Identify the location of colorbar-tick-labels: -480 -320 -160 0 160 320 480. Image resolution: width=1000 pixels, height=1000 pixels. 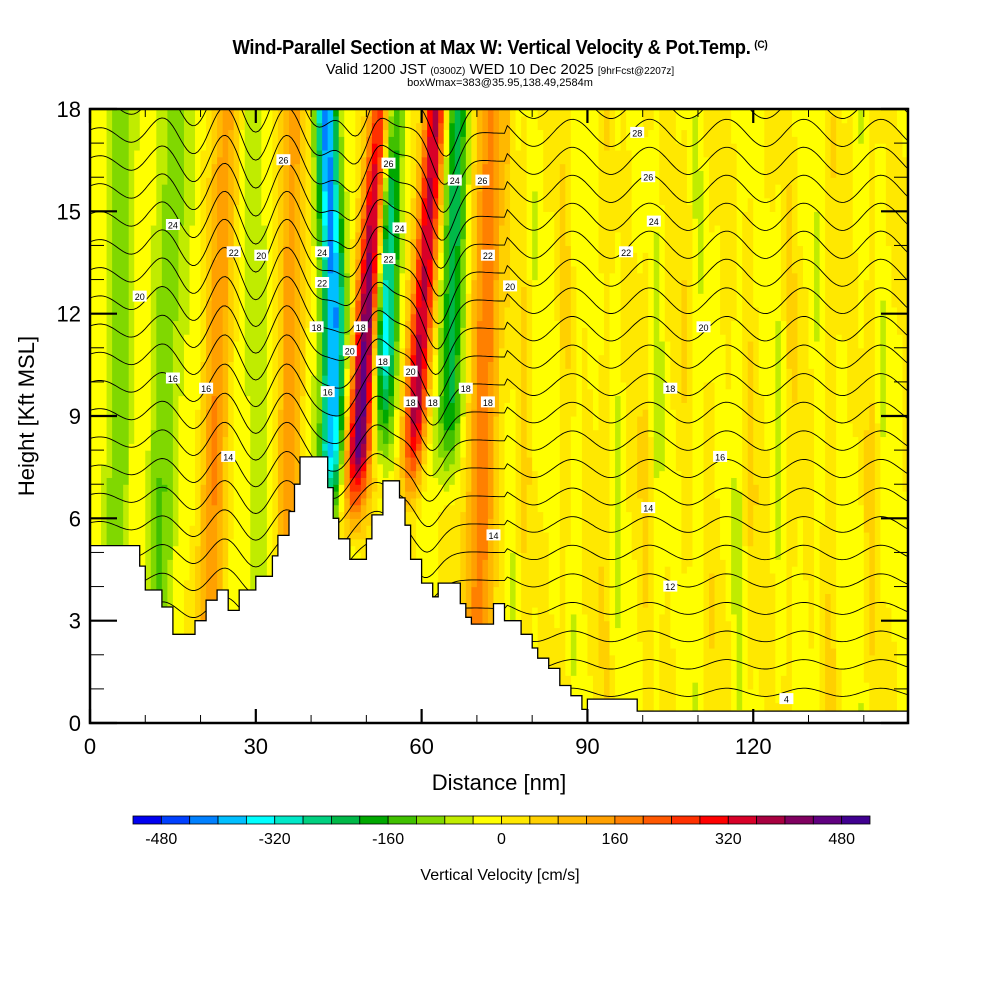
(500, 839).